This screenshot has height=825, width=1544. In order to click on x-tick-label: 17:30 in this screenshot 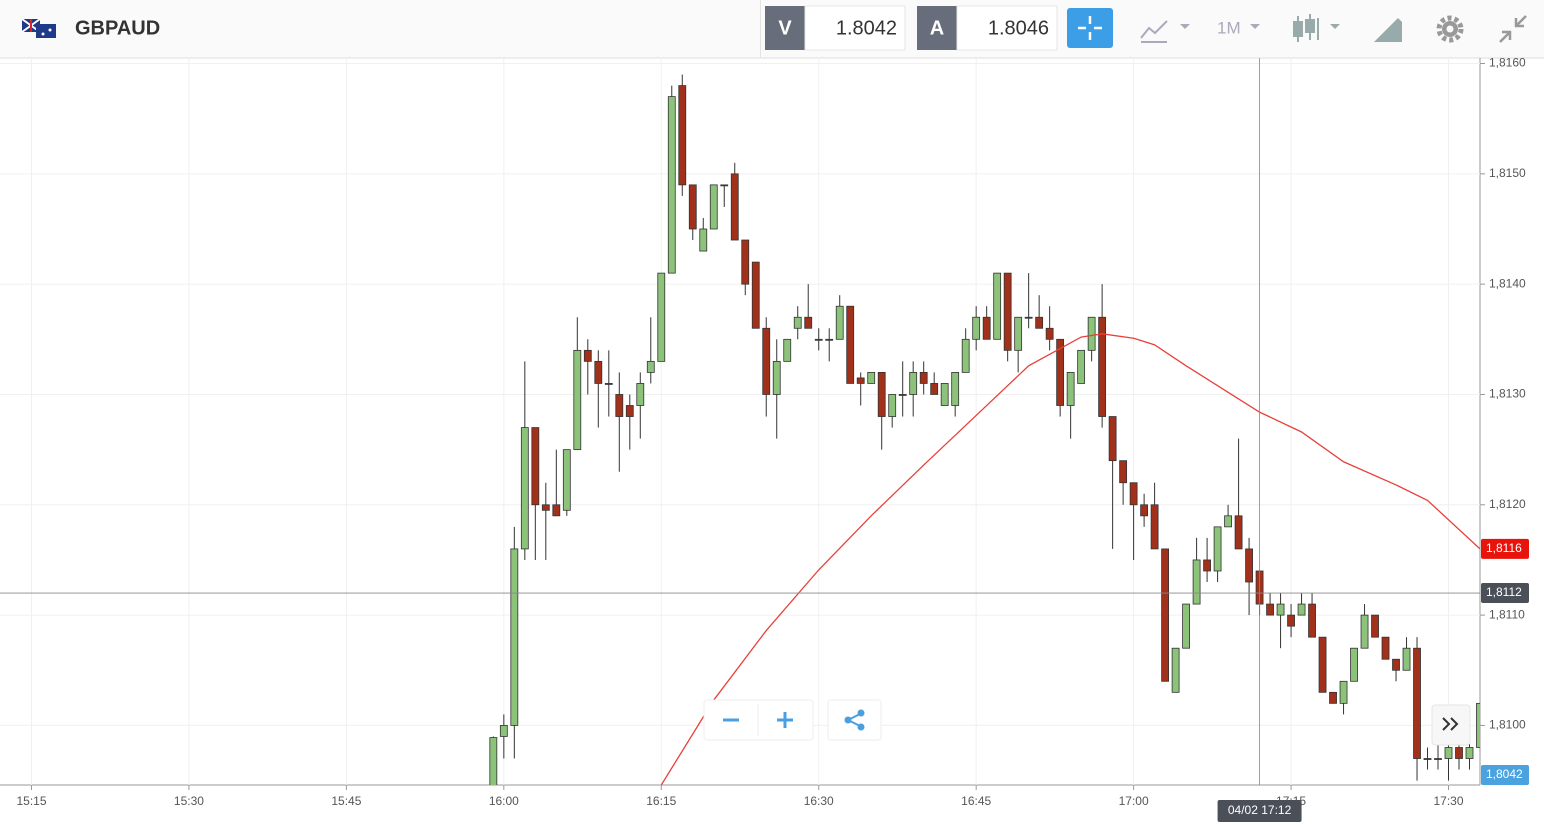, I will do `click(1448, 801)`.